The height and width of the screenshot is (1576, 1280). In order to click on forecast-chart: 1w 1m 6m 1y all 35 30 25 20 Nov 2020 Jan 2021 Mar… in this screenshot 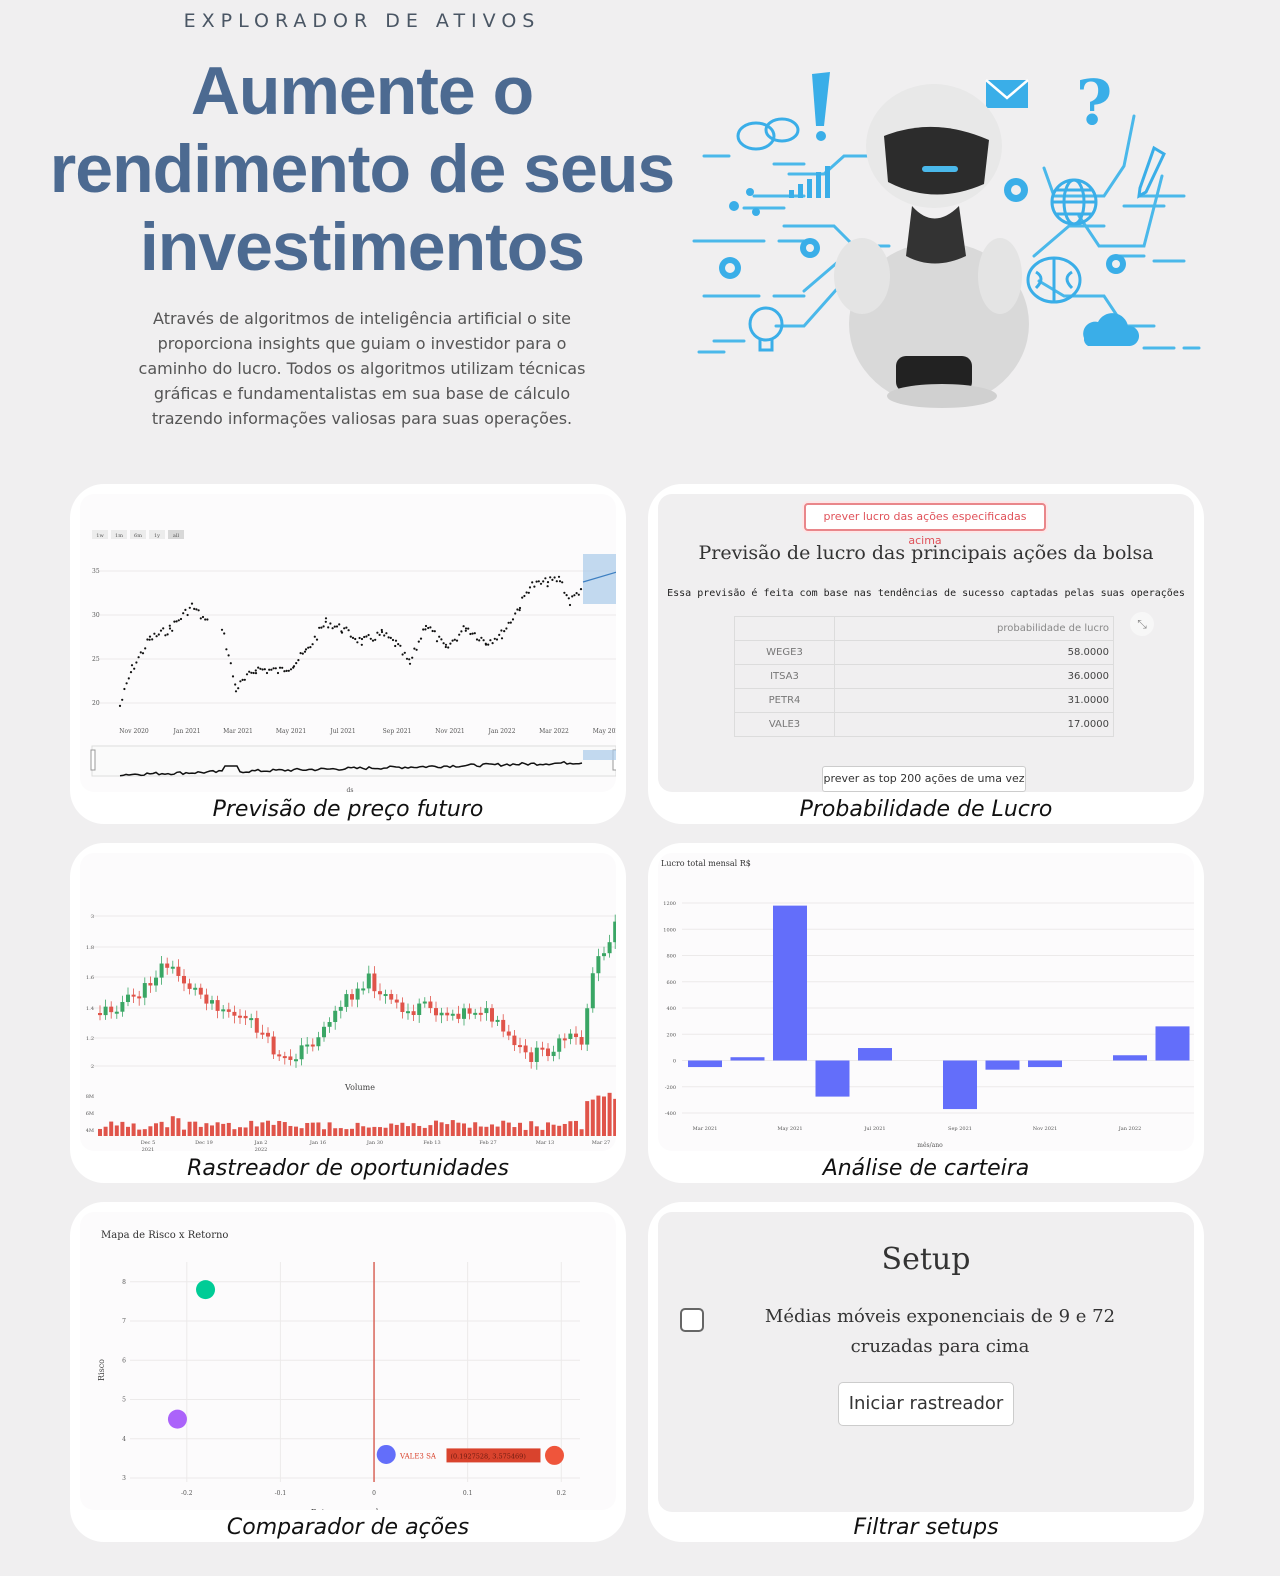, I will do `click(348, 643)`.